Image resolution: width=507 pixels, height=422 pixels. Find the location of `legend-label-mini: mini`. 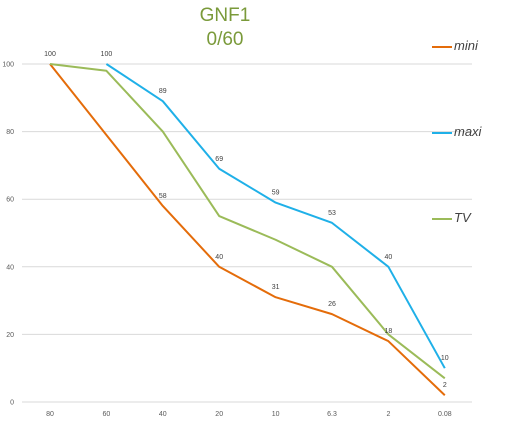

legend-label-mini: mini is located at coordinates (466, 45).